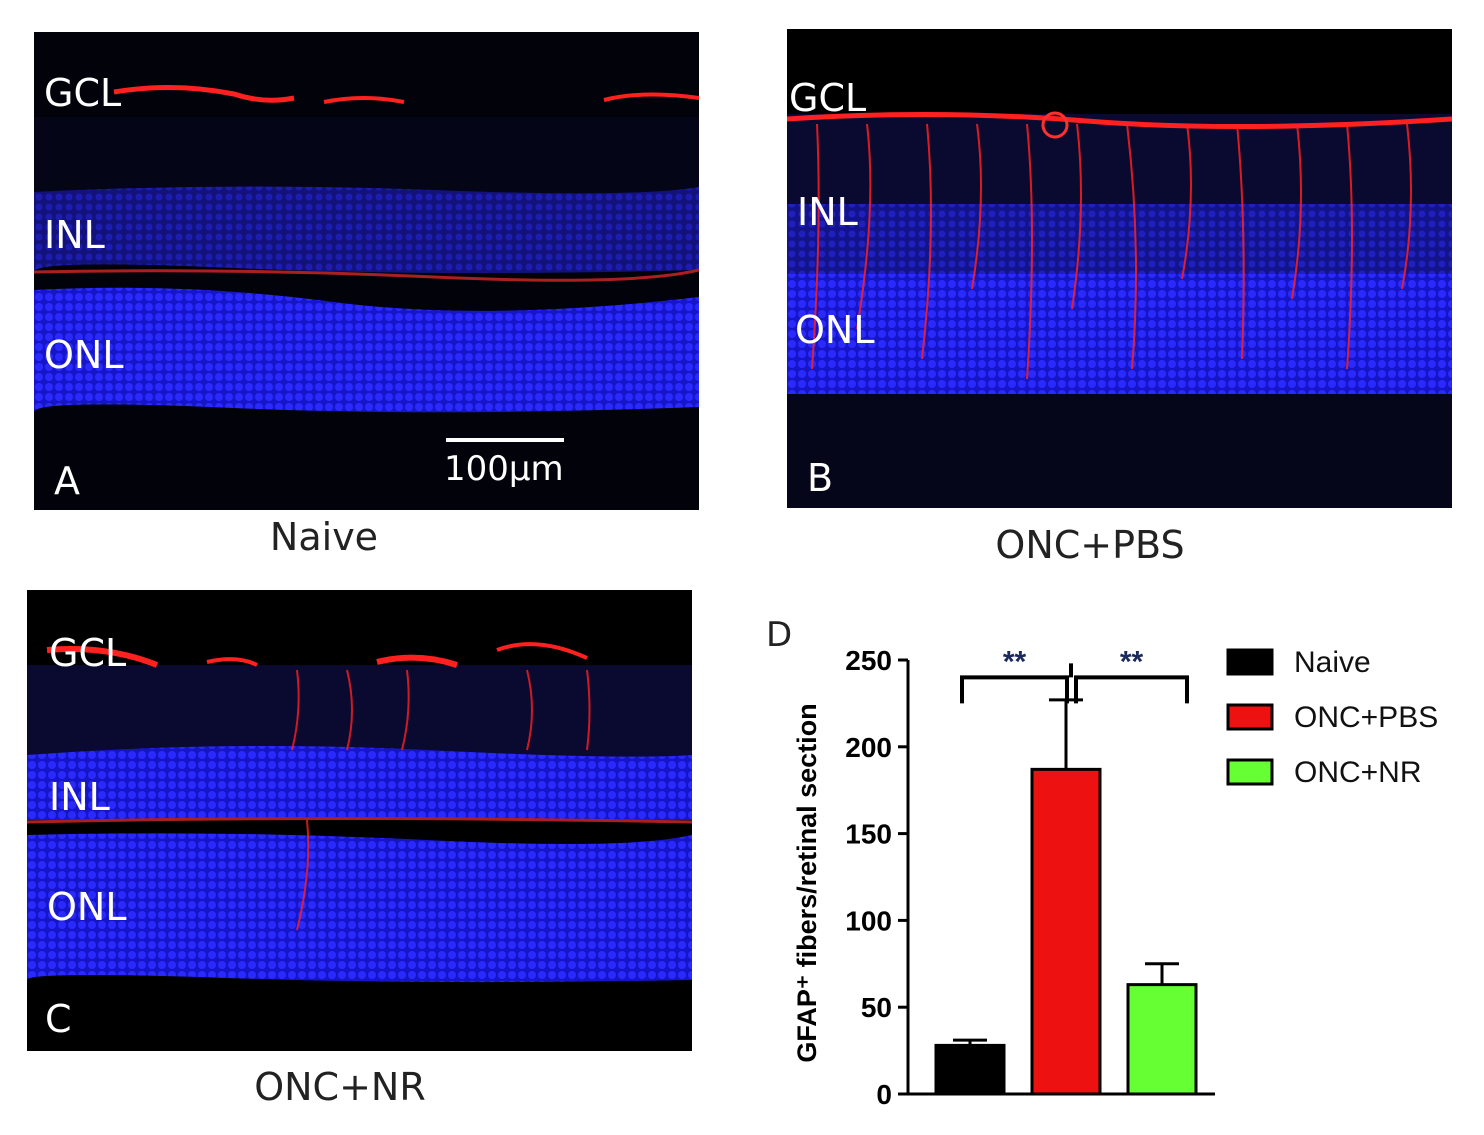 Image resolution: width=1484 pixels, height=1135 pixels. Describe the element at coordinates (807, 882) in the screenshot. I see `y-axis-label: GFAP⁺ fibers/retinal section` at that location.